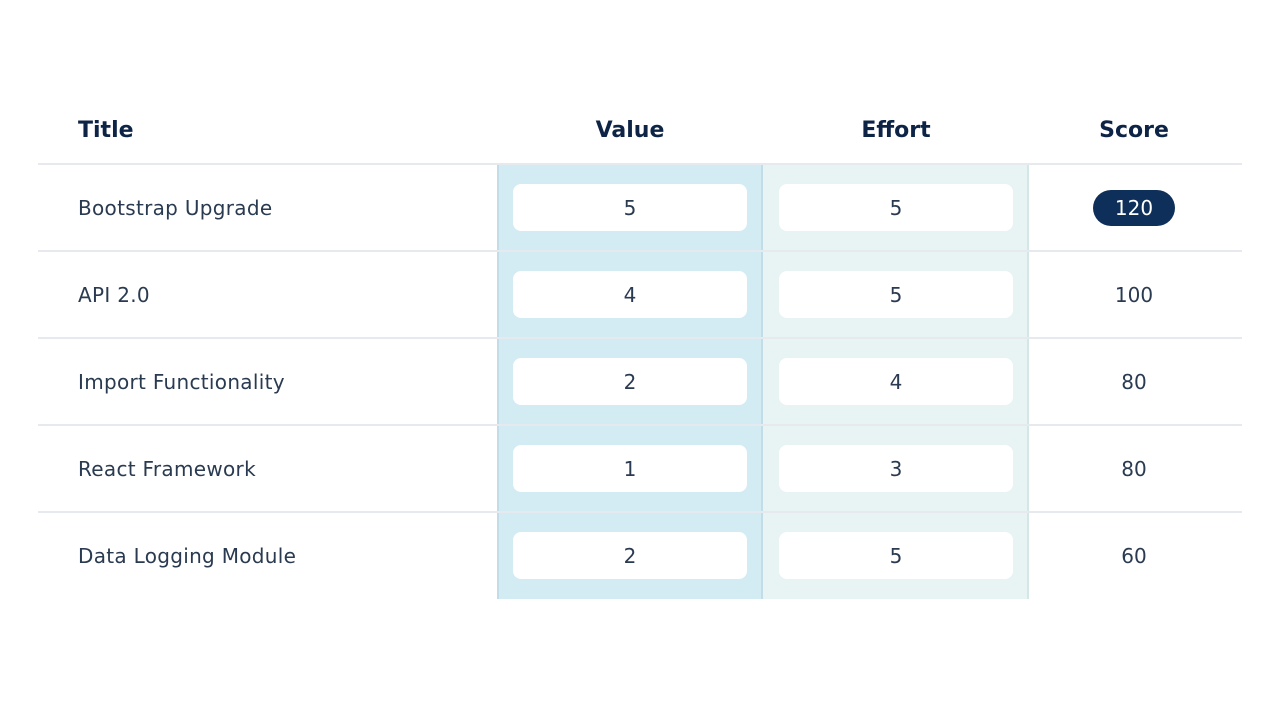 The height and width of the screenshot is (720, 1280). Describe the element at coordinates (175, 208) in the screenshot. I see `row-title: Bootstrap Upgrade` at that location.